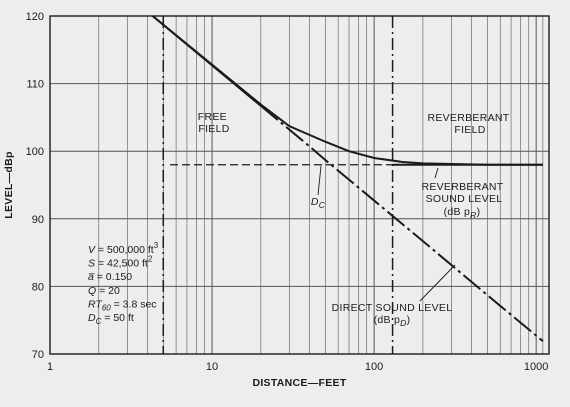 The width and height of the screenshot is (570, 407). I want to click on reverberant-unit-prefix: (dB p, so click(457, 212).